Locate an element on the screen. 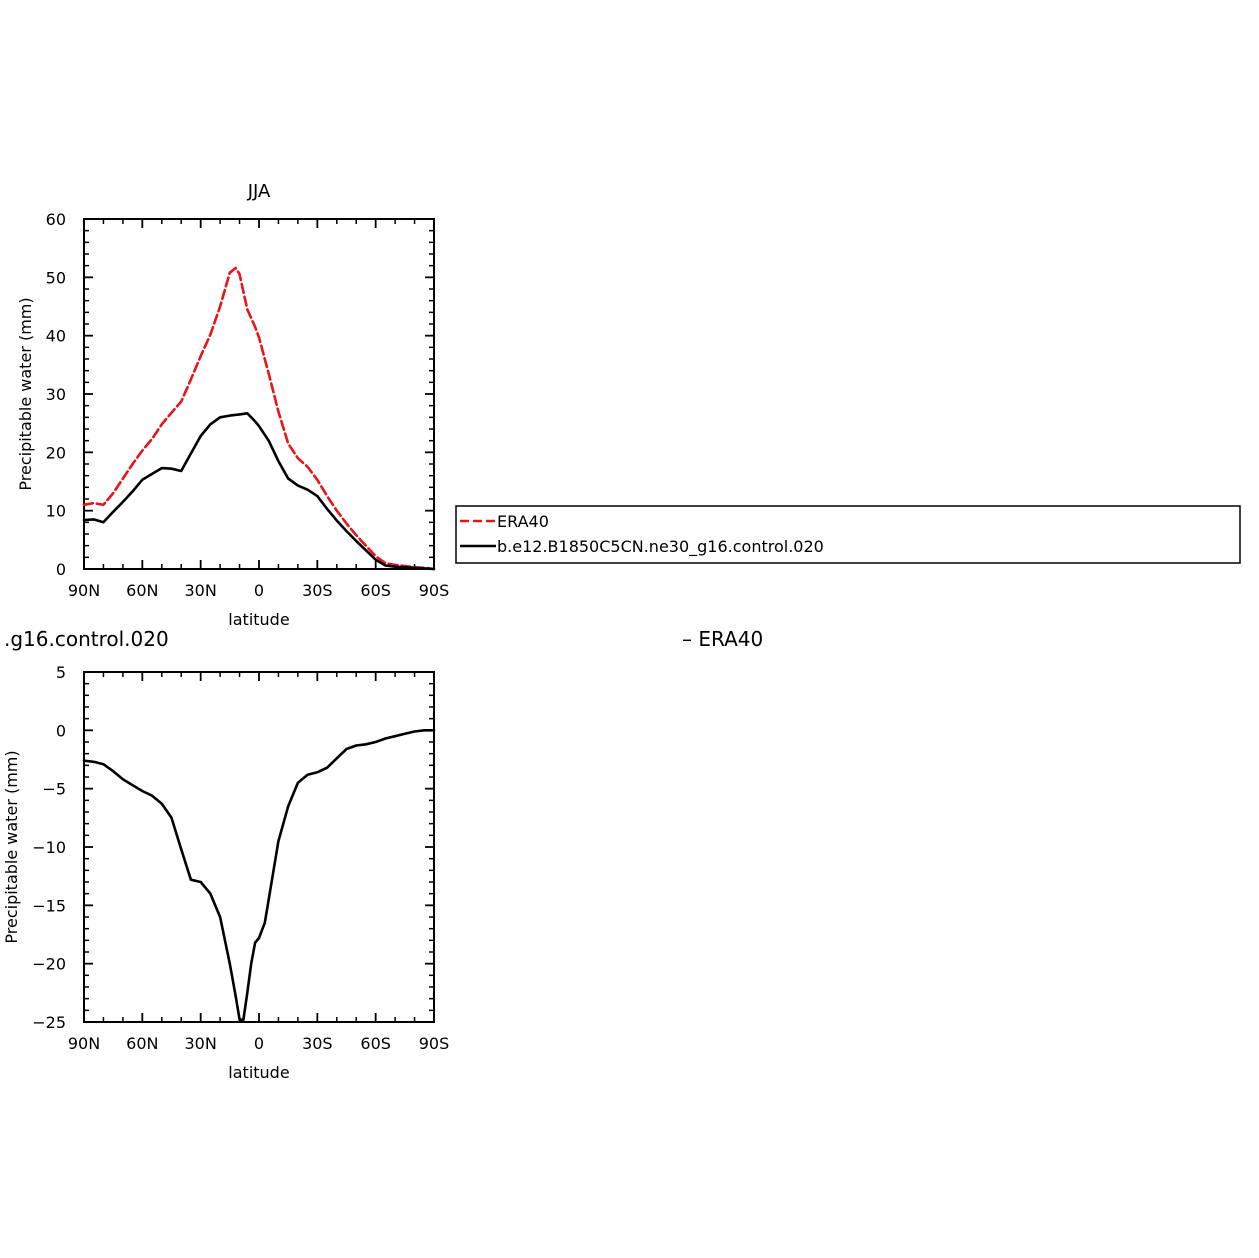  legend-box is located at coordinates (848, 534).